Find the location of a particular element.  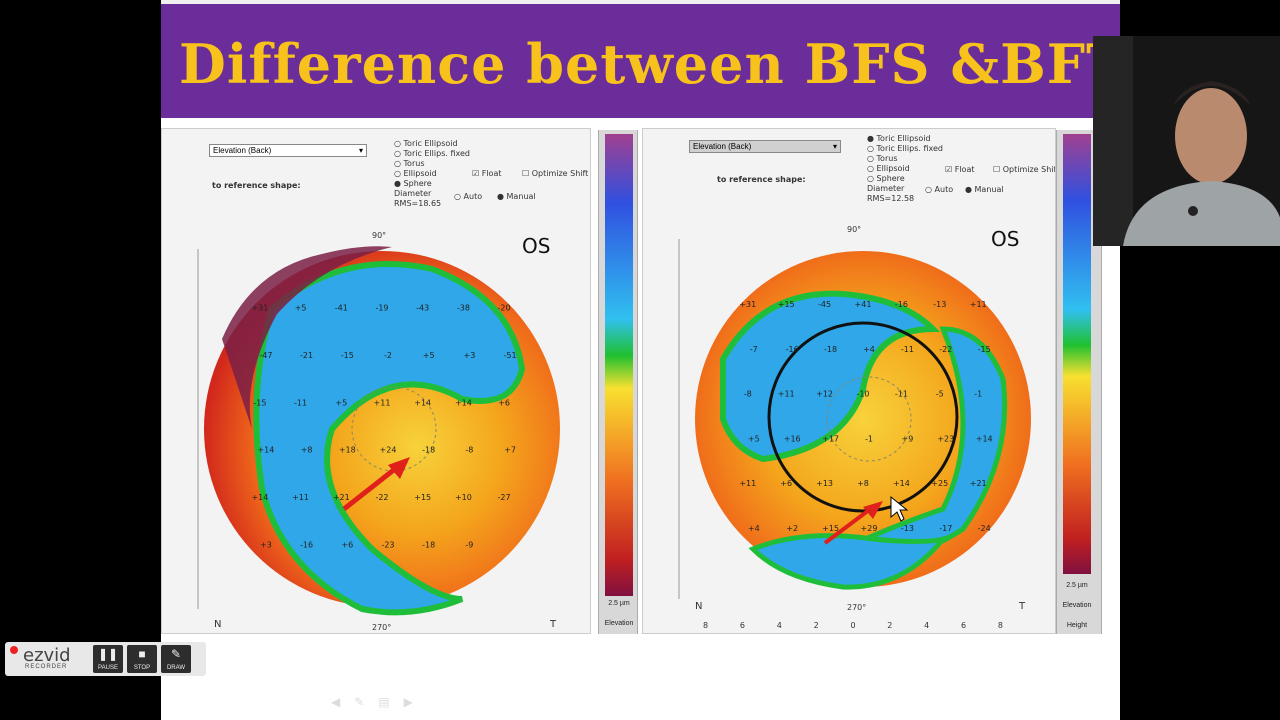

right-temporal-label: T is located at coordinates (1022, 606).